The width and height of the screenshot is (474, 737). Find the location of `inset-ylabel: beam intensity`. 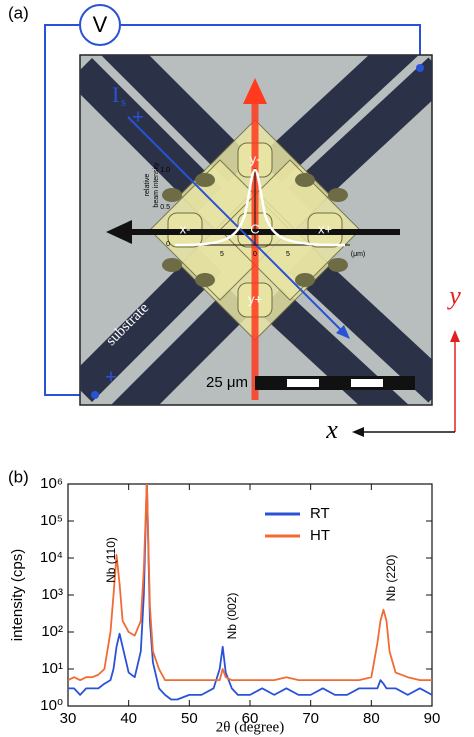

inset-ylabel: beam intensity is located at coordinates (156, 185).